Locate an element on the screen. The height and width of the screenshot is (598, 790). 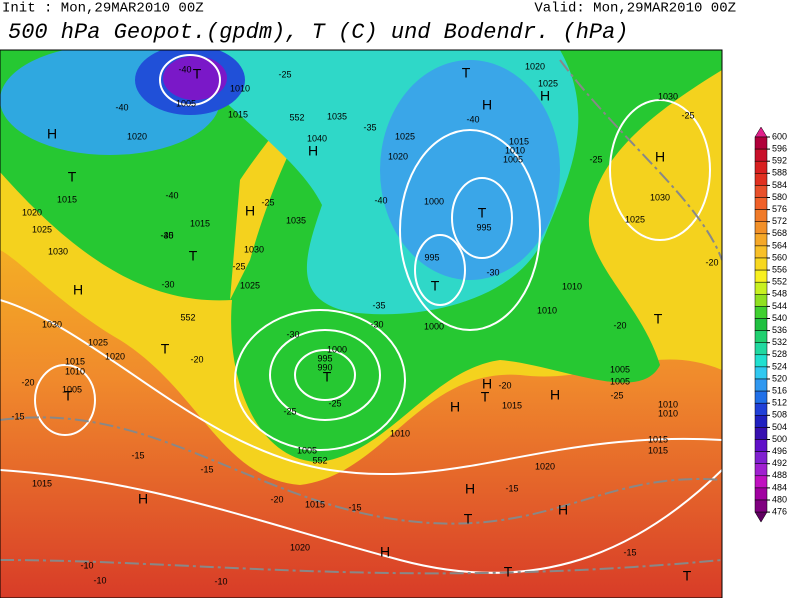
colorbar-label: 524 is located at coordinates (779, 366).